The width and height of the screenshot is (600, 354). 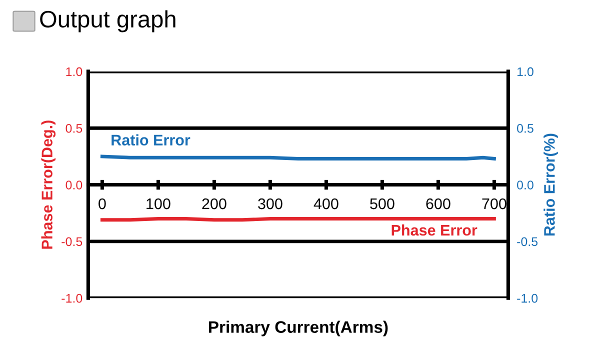 What do you see at coordinates (158, 204) in the screenshot?
I see `x-tick-label: 100` at bounding box center [158, 204].